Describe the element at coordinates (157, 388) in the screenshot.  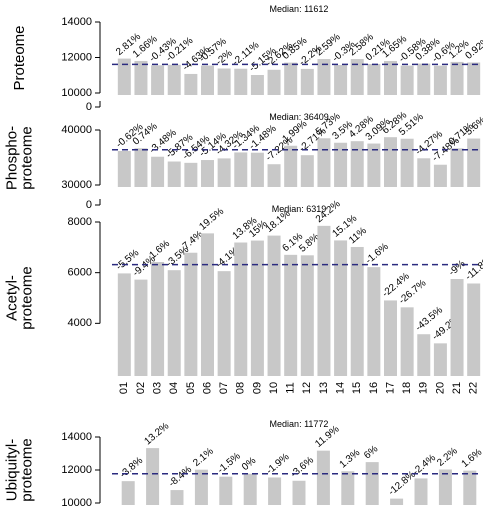
I see `x-tick-label: 03` at that location.